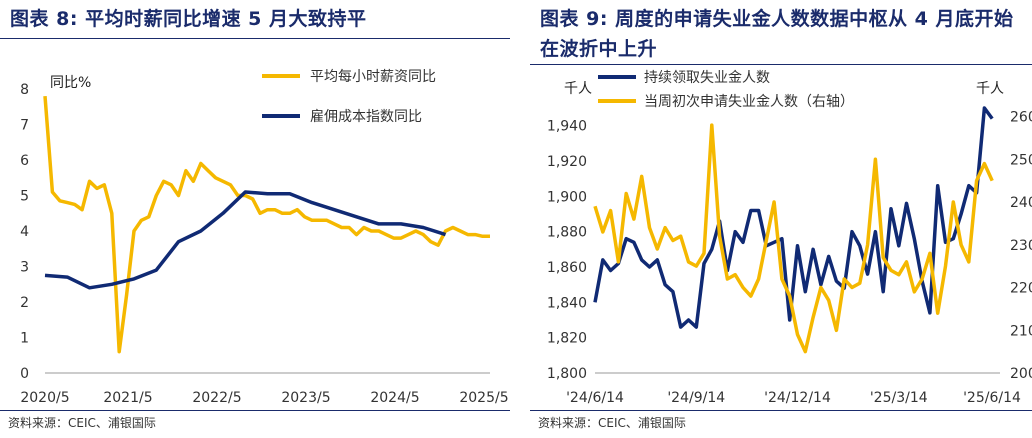 This screenshot has width=1032, height=438. What do you see at coordinates (781, 410) in the screenshot?
I see `source-rule-right` at bounding box center [781, 410].